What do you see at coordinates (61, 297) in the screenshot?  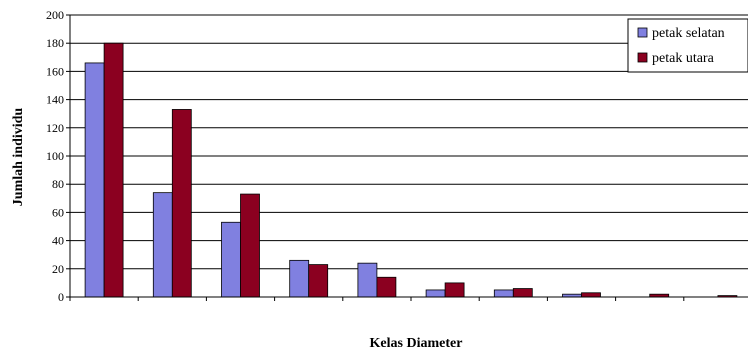 I see `y-tick-label: 0` at bounding box center [61, 297].